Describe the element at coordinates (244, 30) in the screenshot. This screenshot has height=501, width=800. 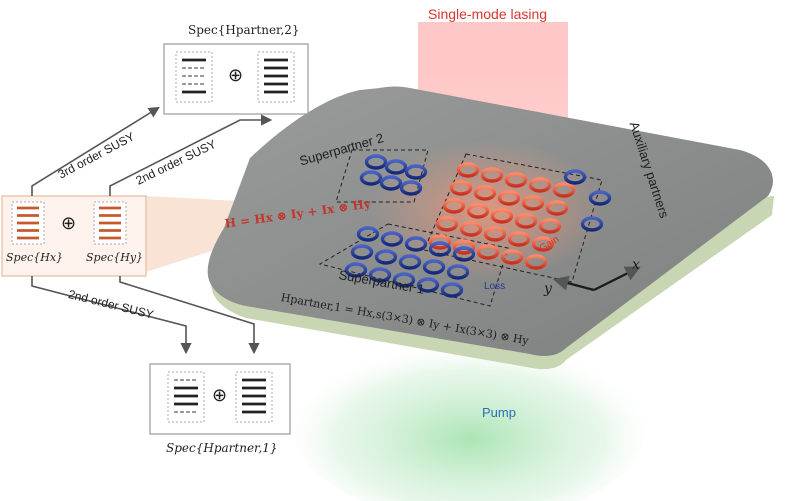
I see `spec-partner2-label: Spec{Hpartner,2}` at that location.